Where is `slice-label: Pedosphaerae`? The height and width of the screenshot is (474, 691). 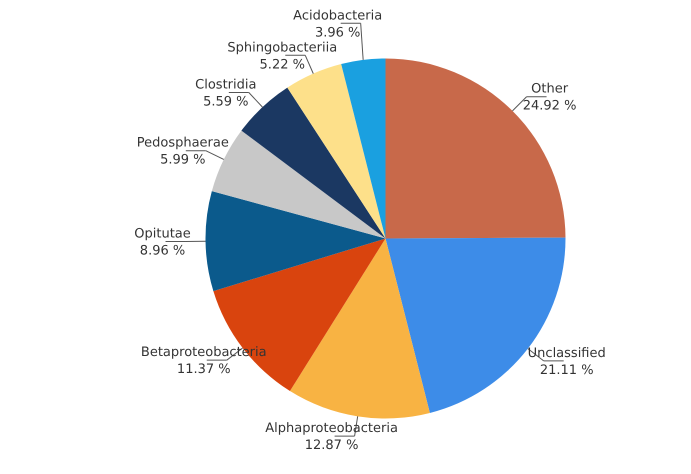
slice-label: Pedosphaerae is located at coordinates (182, 143).